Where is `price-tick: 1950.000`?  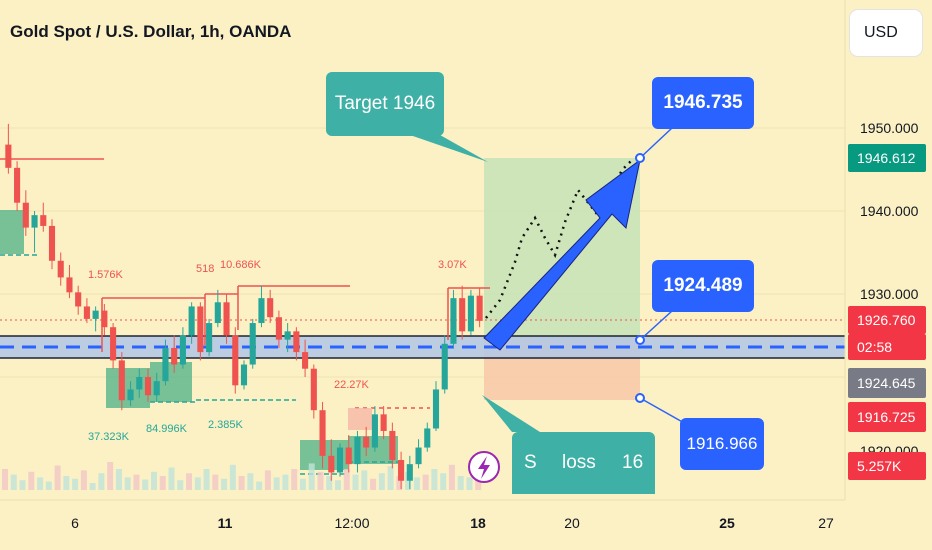
price-tick: 1950.000 is located at coordinates (889, 128).